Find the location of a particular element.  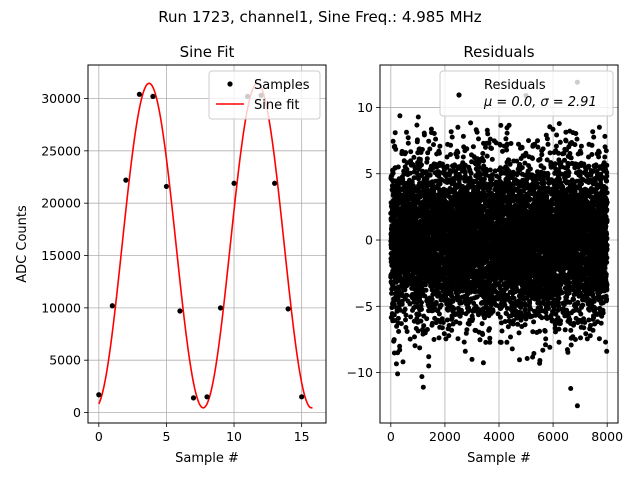

p1-ytick-label: 30000 is located at coordinates (61, 98).